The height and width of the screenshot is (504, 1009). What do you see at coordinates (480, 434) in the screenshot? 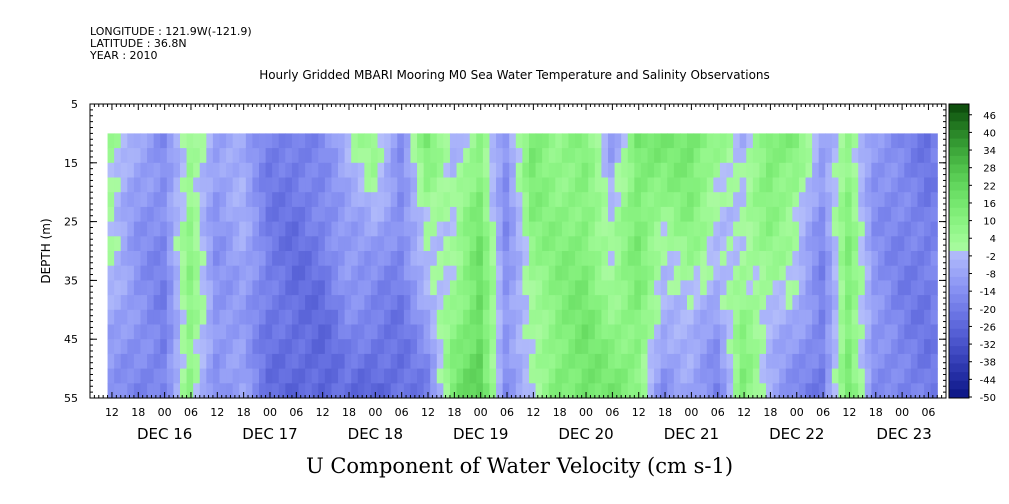
I see `x-day-label: DEC 19` at bounding box center [480, 434].